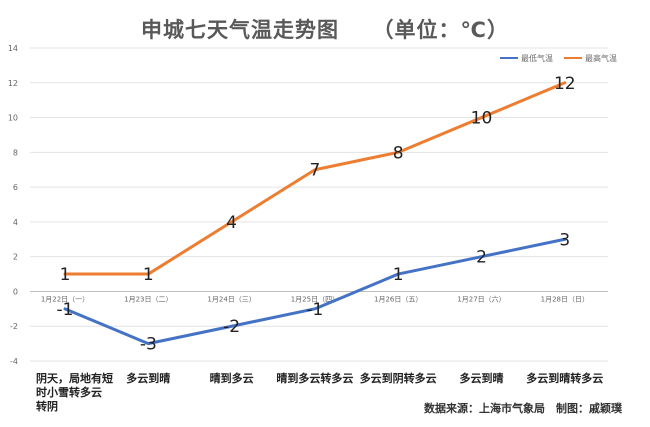  Describe the element at coordinates (13, 118) in the screenshot. I see `y-tick-label: 10` at that location.